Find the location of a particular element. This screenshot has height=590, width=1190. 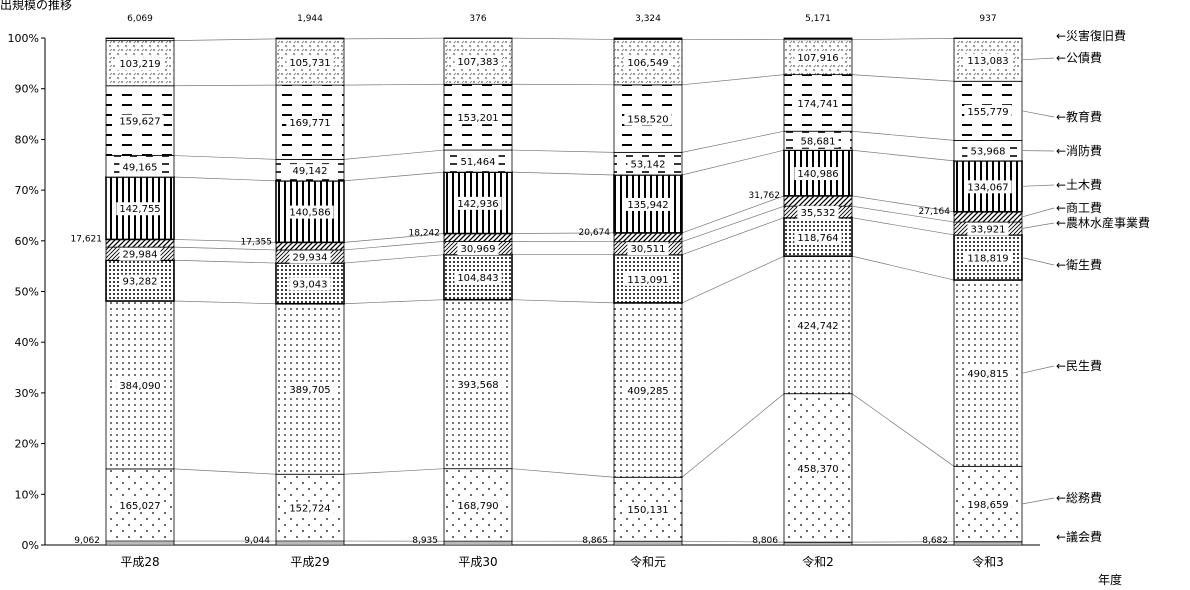

data-label: 458,370 is located at coordinates (817, 469).